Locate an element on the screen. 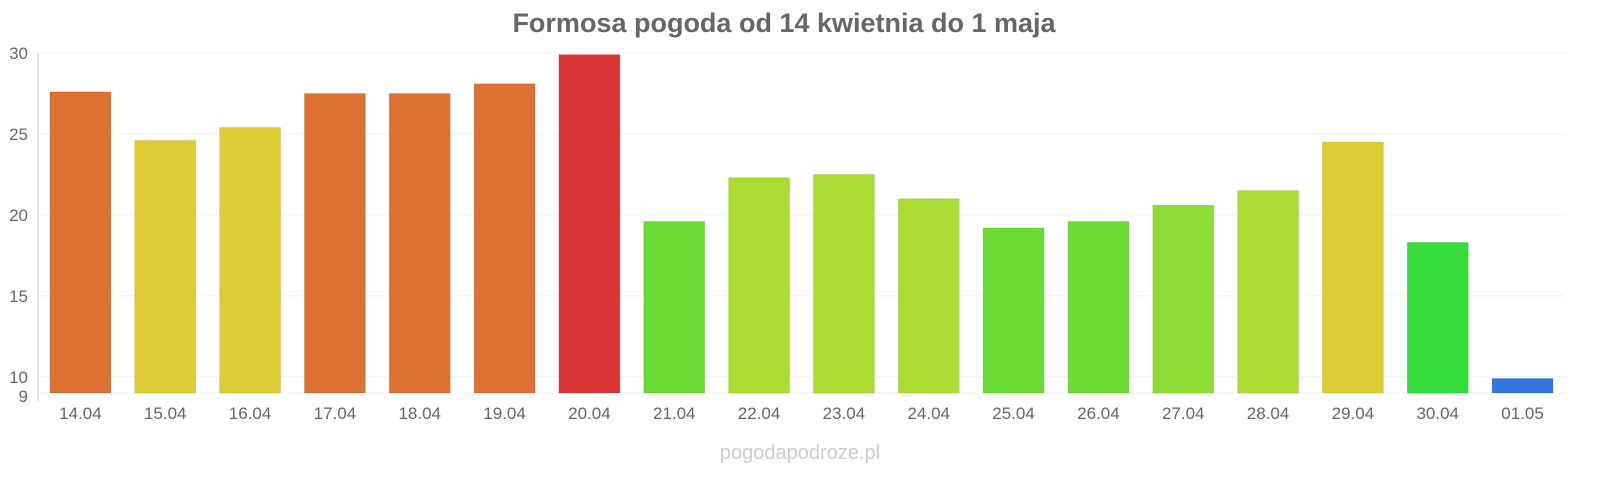 The height and width of the screenshot is (485, 1600). x-tick-label: 24.04 is located at coordinates (928, 413).